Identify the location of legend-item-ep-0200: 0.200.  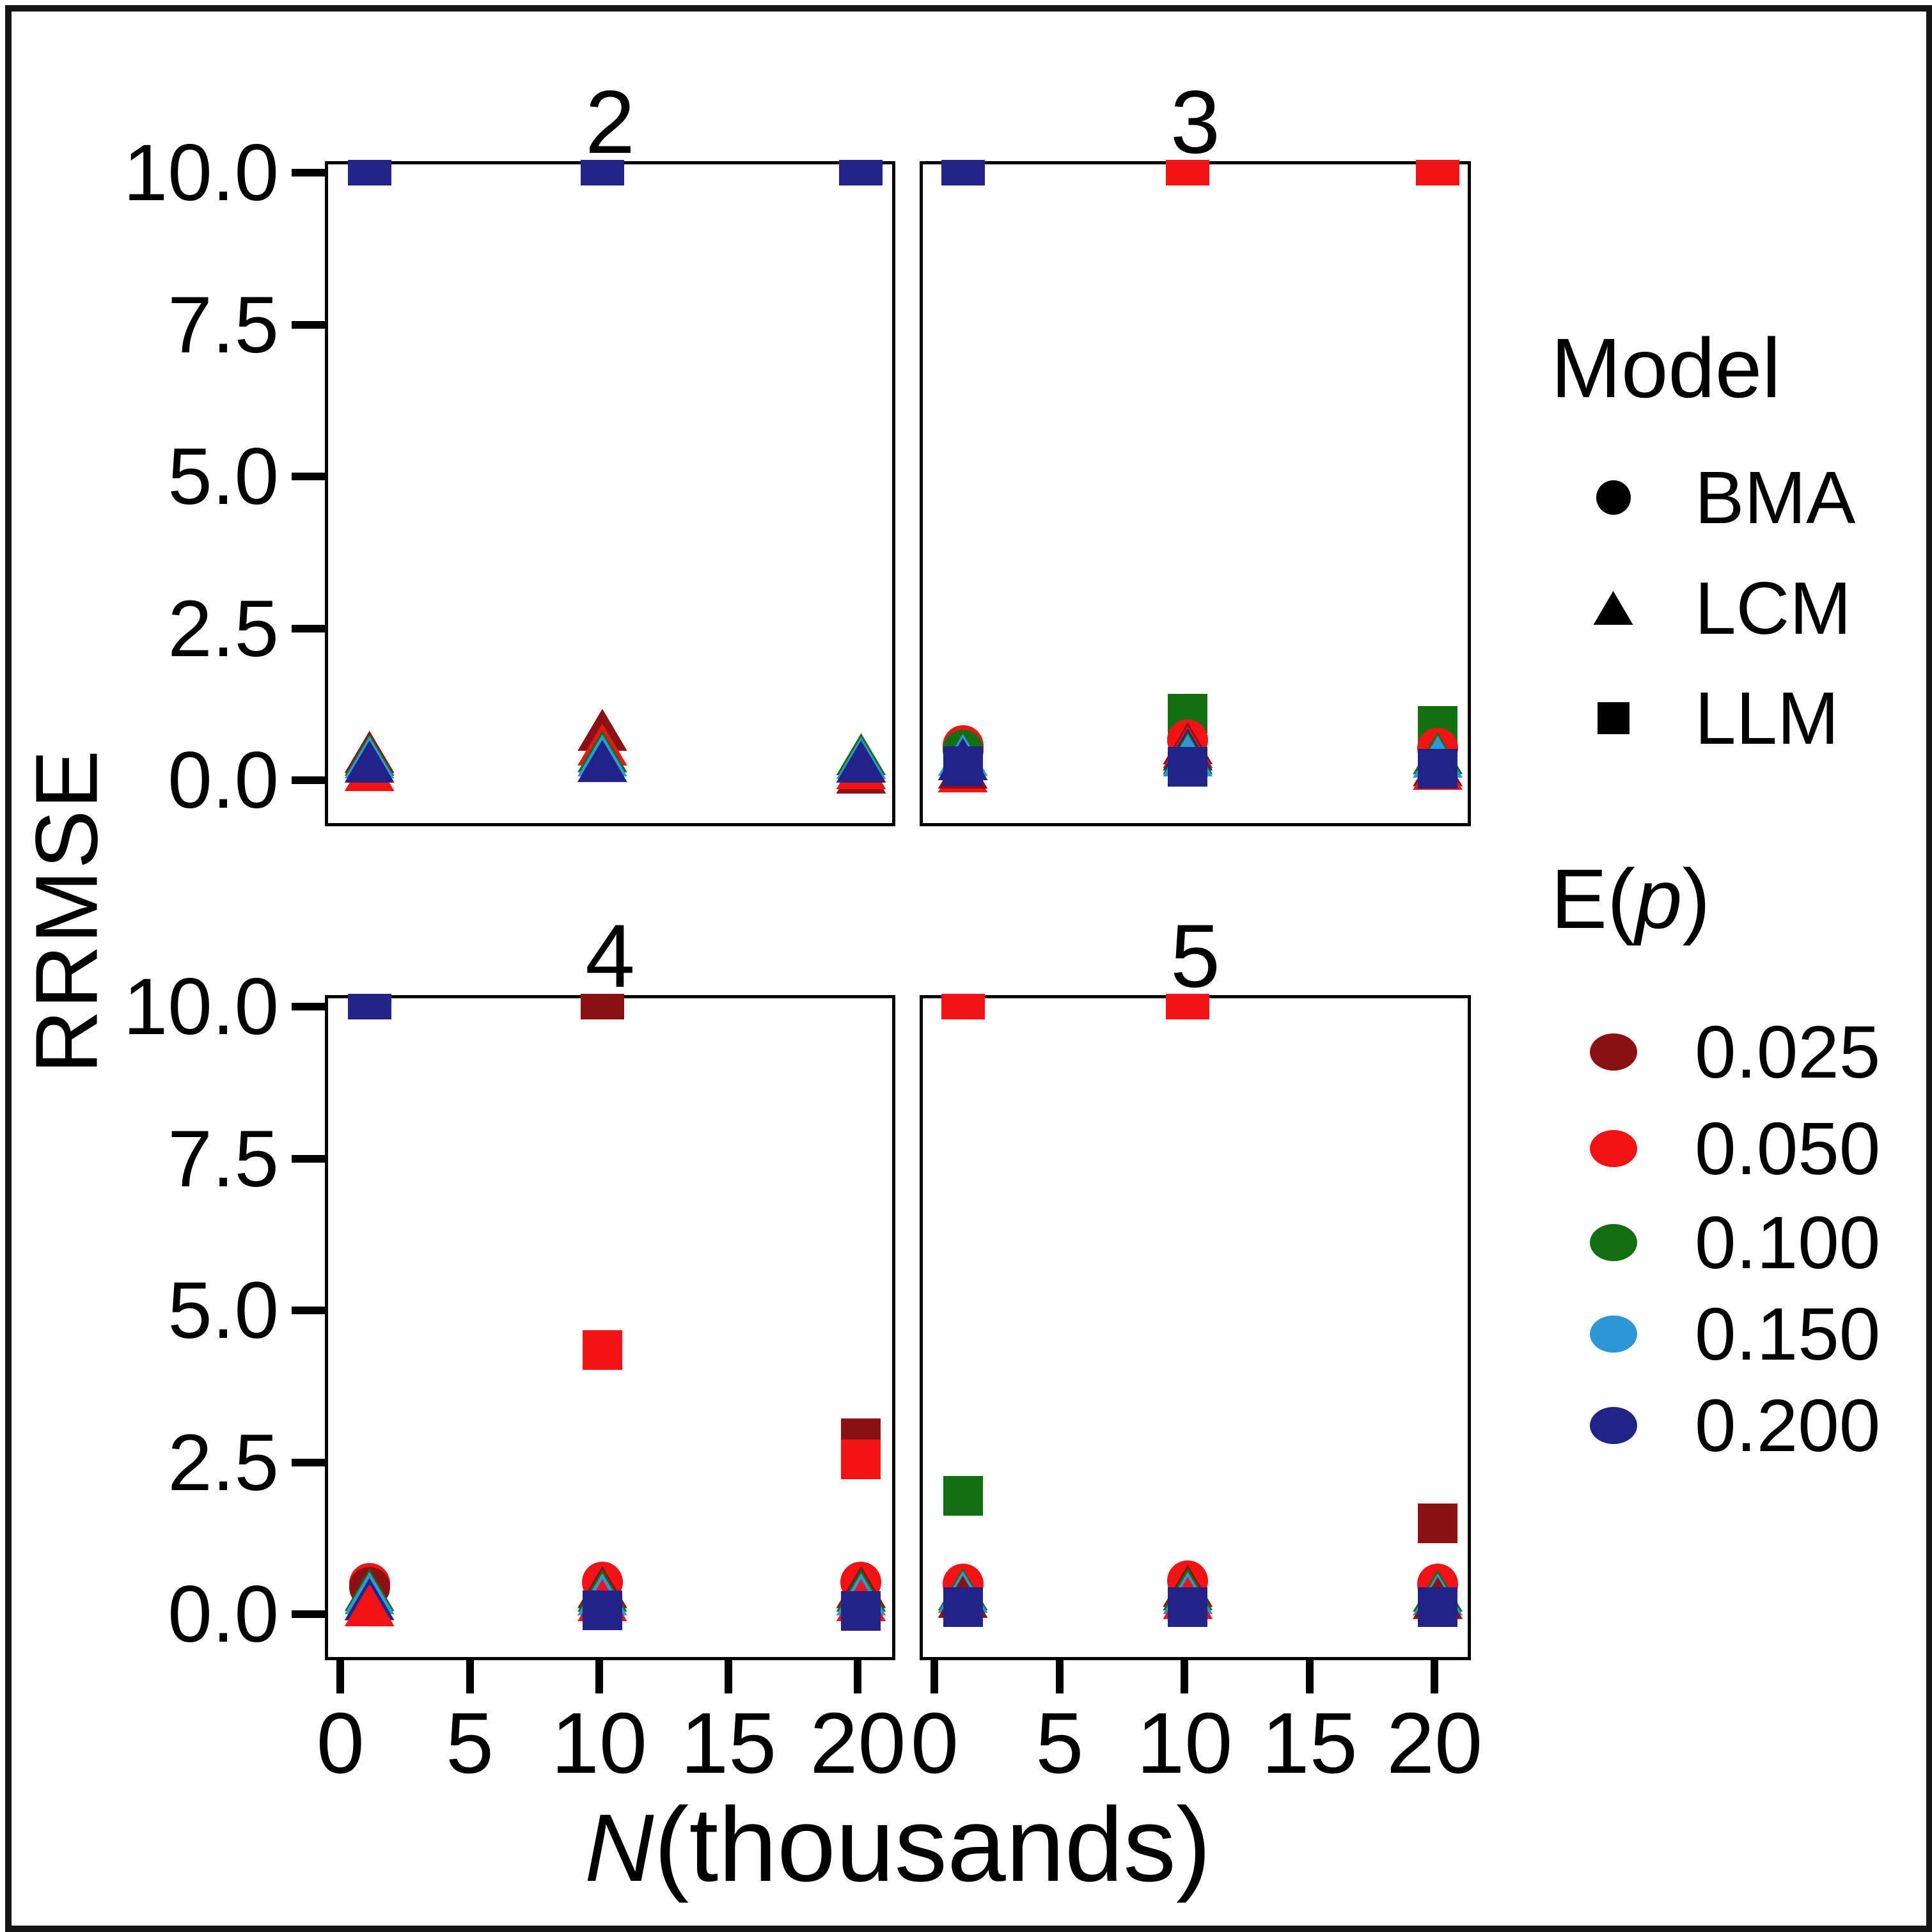
(1746, 1425).